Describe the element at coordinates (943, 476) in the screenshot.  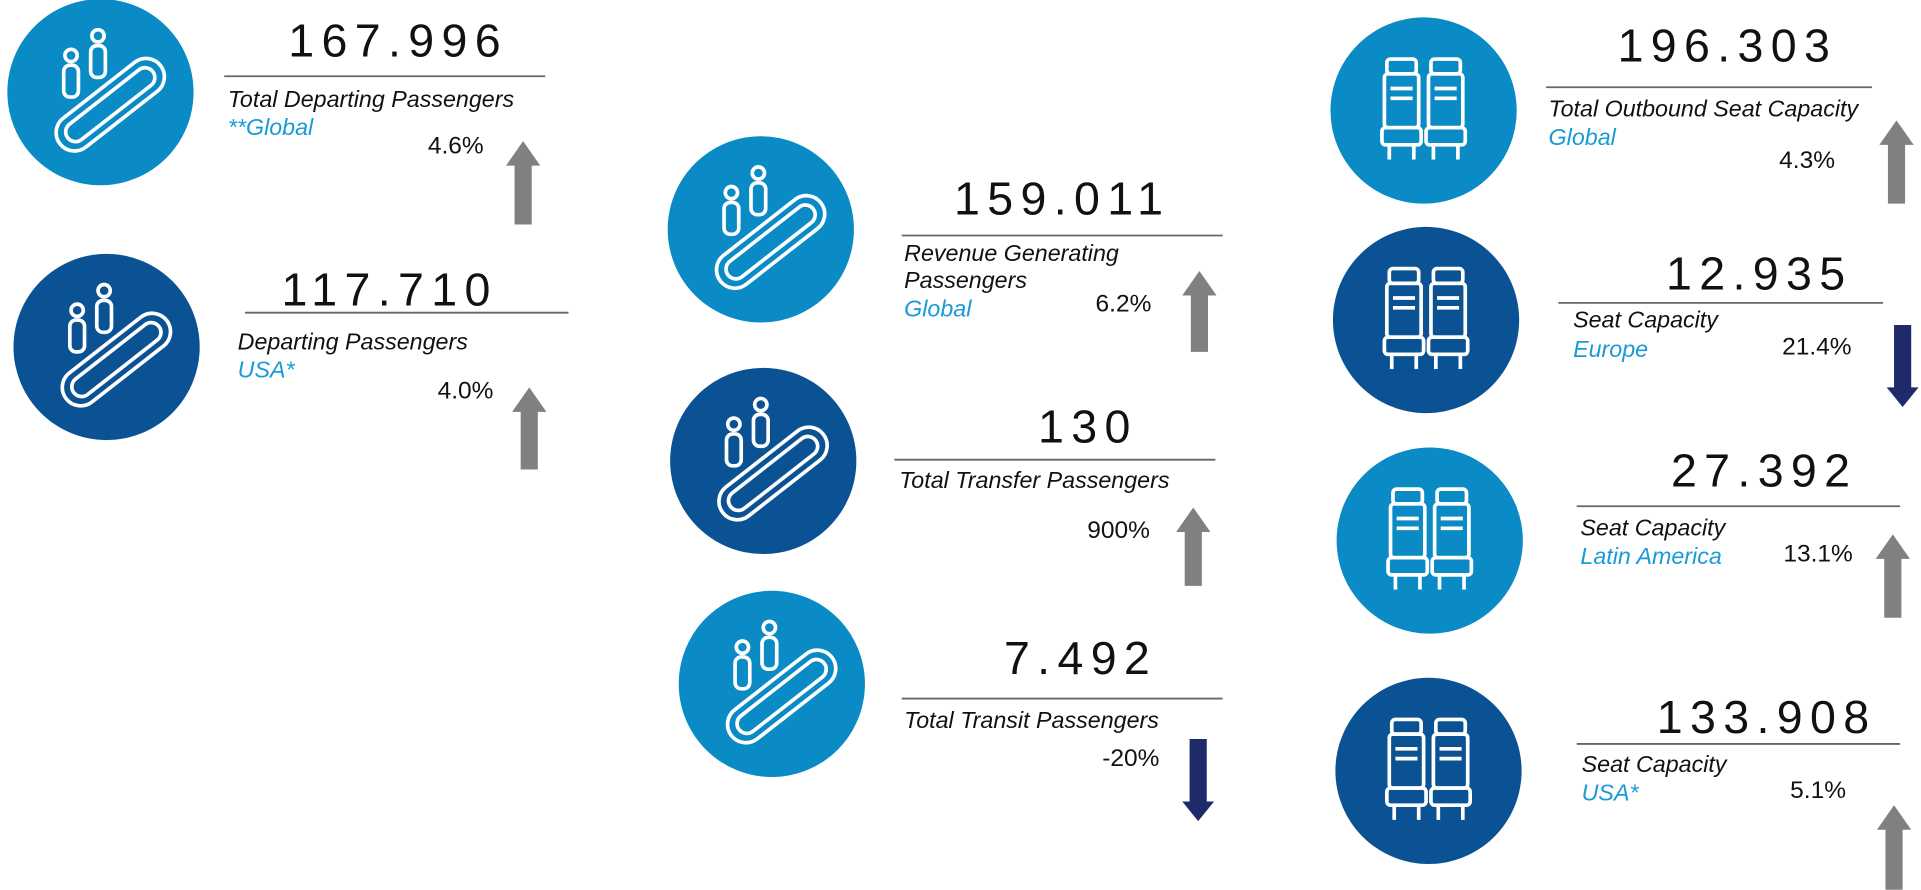
I see `kpi-card: 130 Total Transfer Passengers 900%` at that location.